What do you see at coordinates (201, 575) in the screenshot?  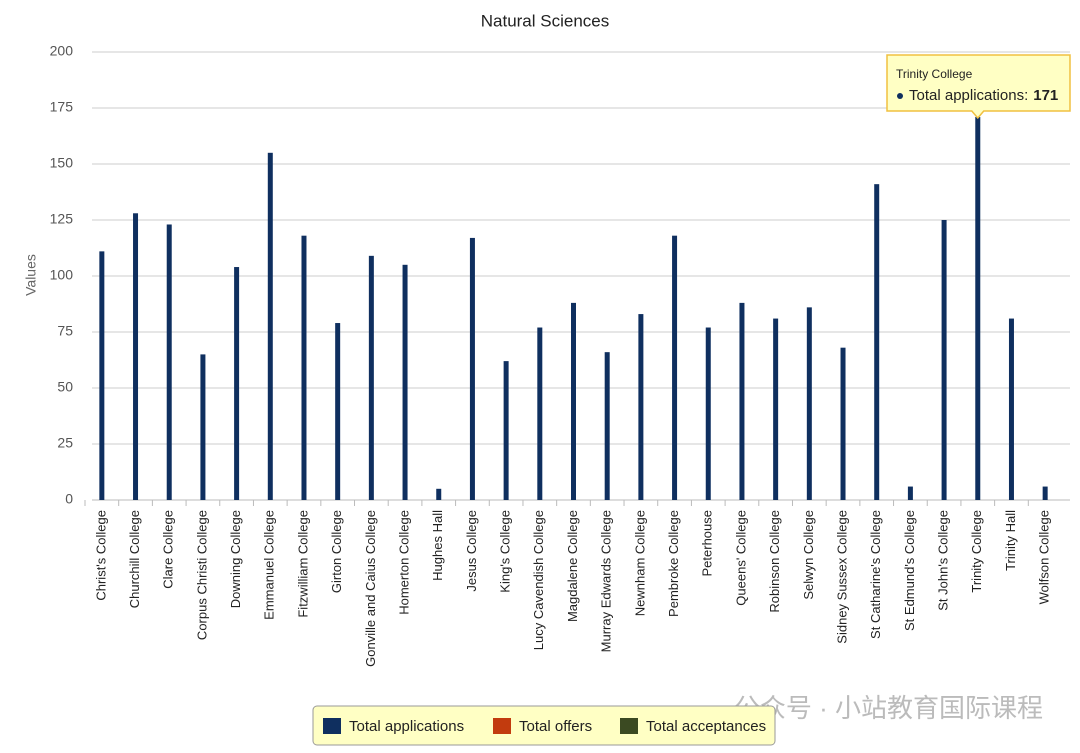 I see `x-tick-label: Corpus Christi College` at bounding box center [201, 575].